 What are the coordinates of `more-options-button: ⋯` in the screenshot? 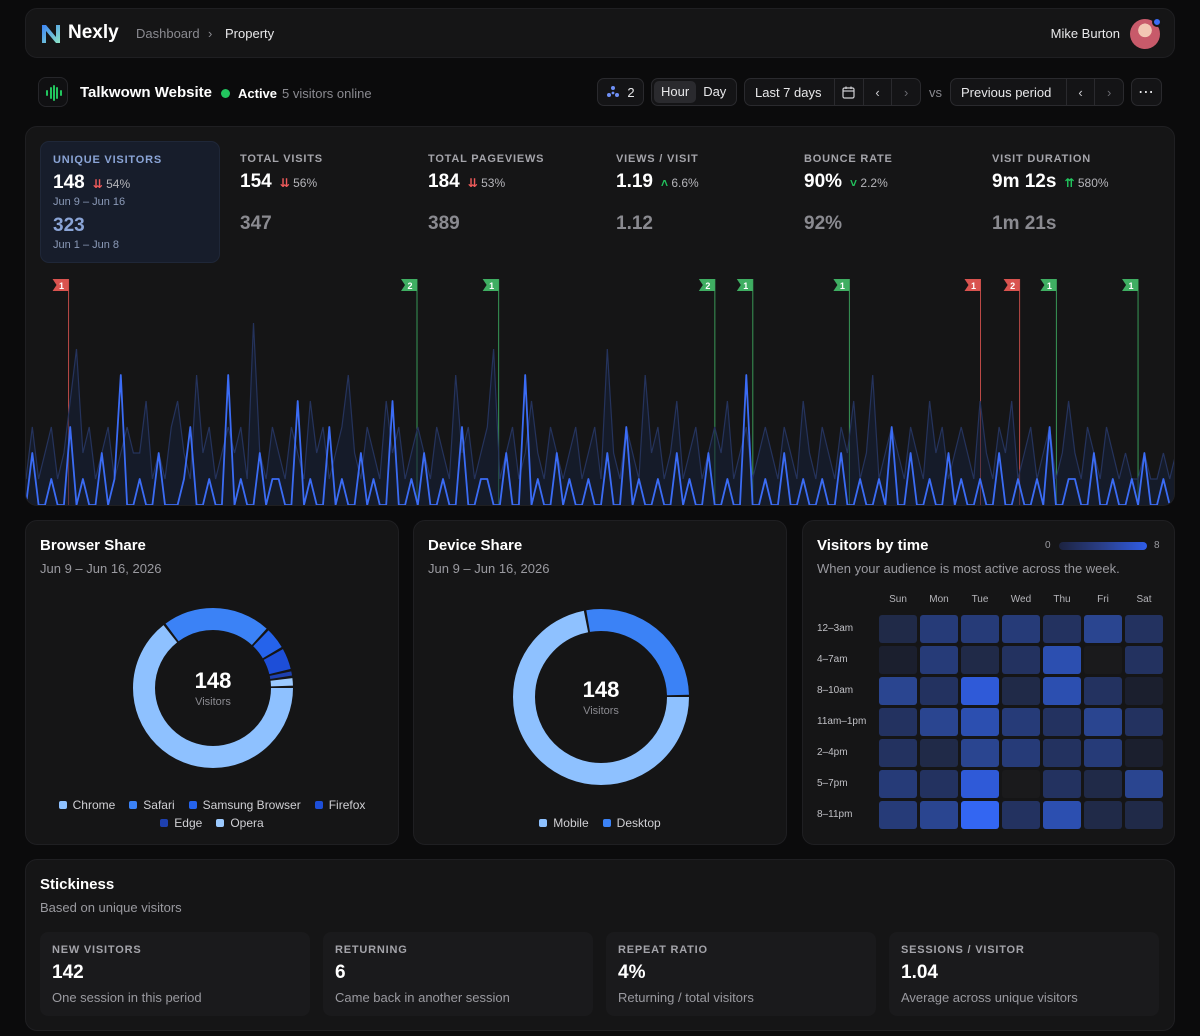 It's located at (1146, 92).